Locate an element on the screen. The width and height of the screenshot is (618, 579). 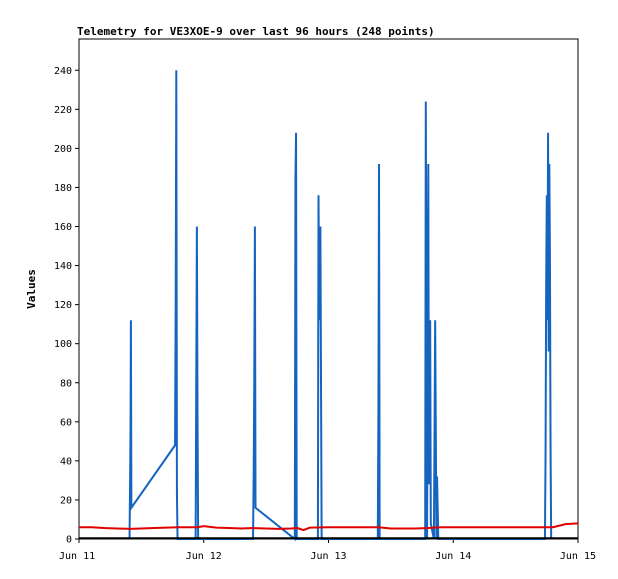
y-tick-label: 220 is located at coordinates (63, 110).